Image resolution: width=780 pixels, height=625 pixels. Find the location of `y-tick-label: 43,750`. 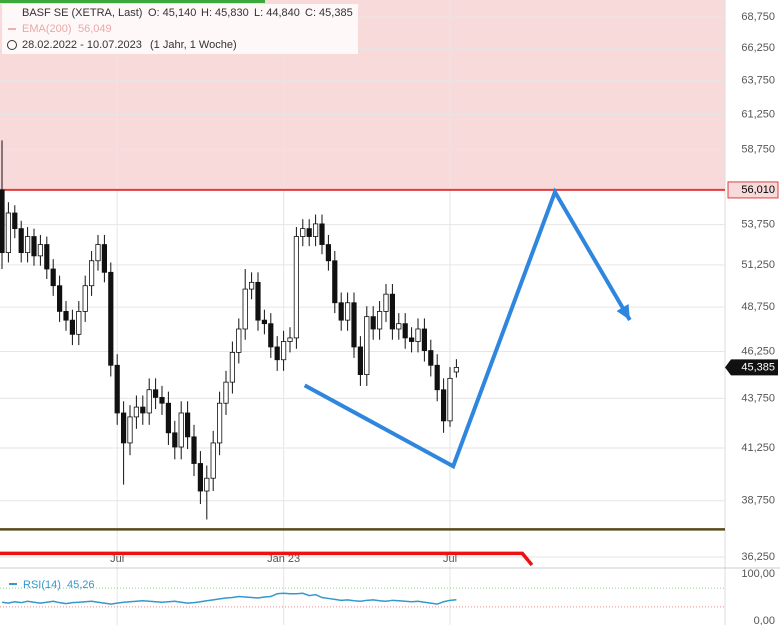

y-tick-label: 43,750 is located at coordinates (758, 398).